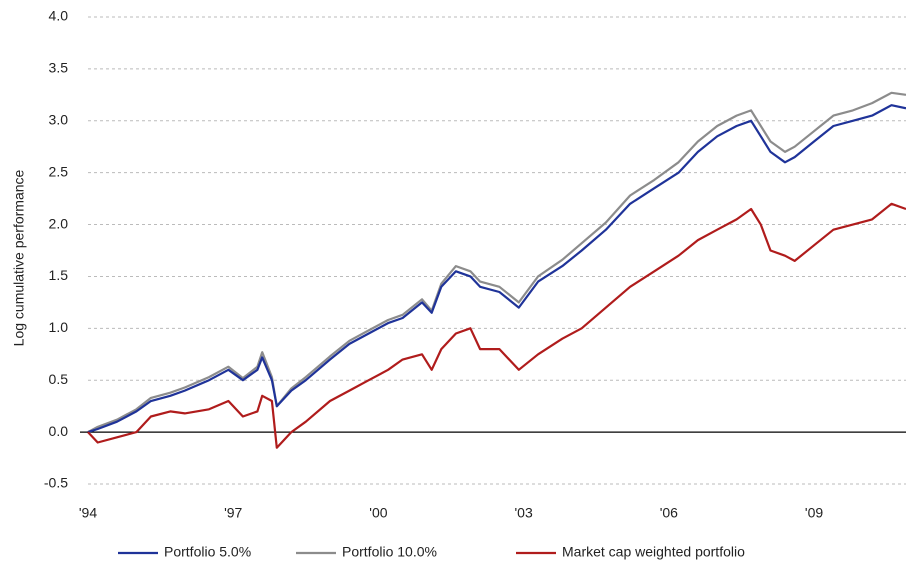 Image resolution: width=906 pixels, height=568 pixels. What do you see at coordinates (59, 16) in the screenshot?
I see `y-tick-label: 4.0` at bounding box center [59, 16].